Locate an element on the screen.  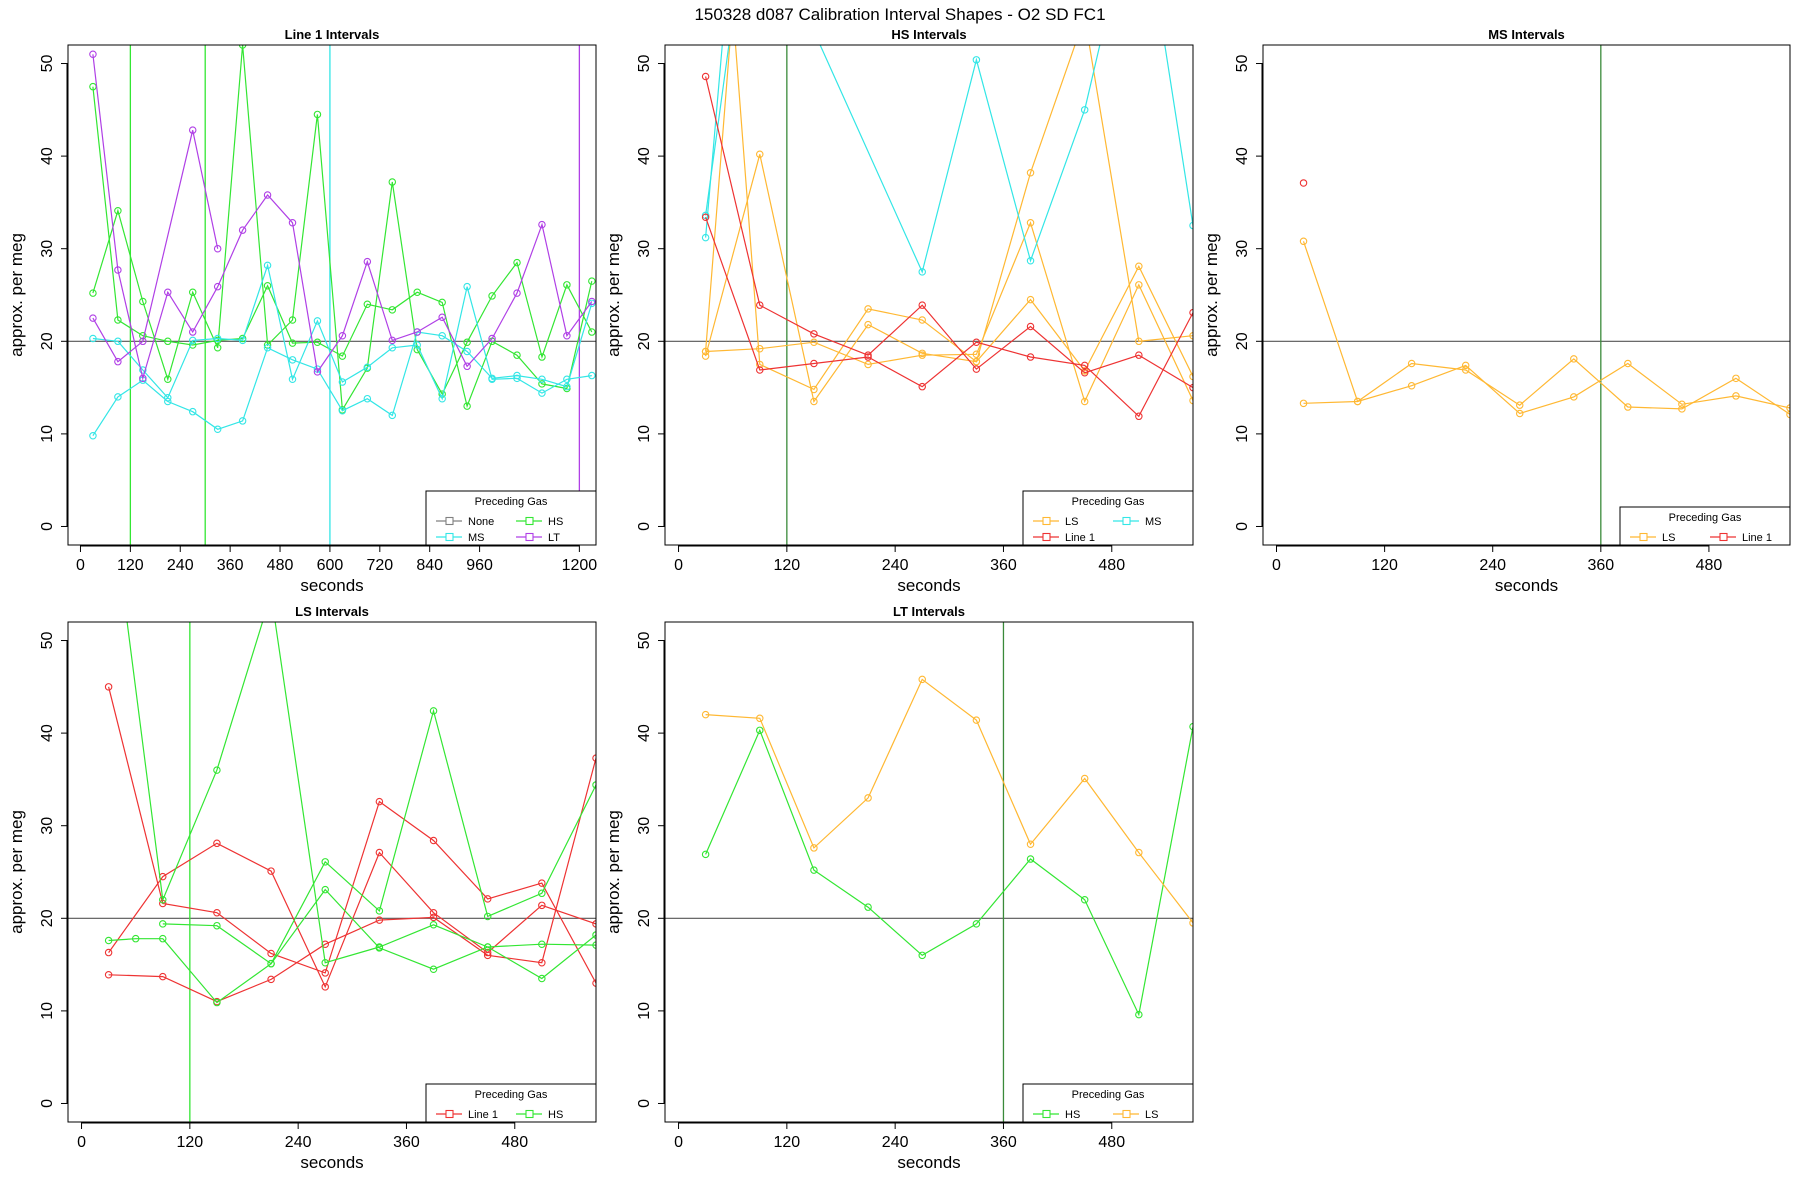
series-hs is located at coordinates (377, 929).